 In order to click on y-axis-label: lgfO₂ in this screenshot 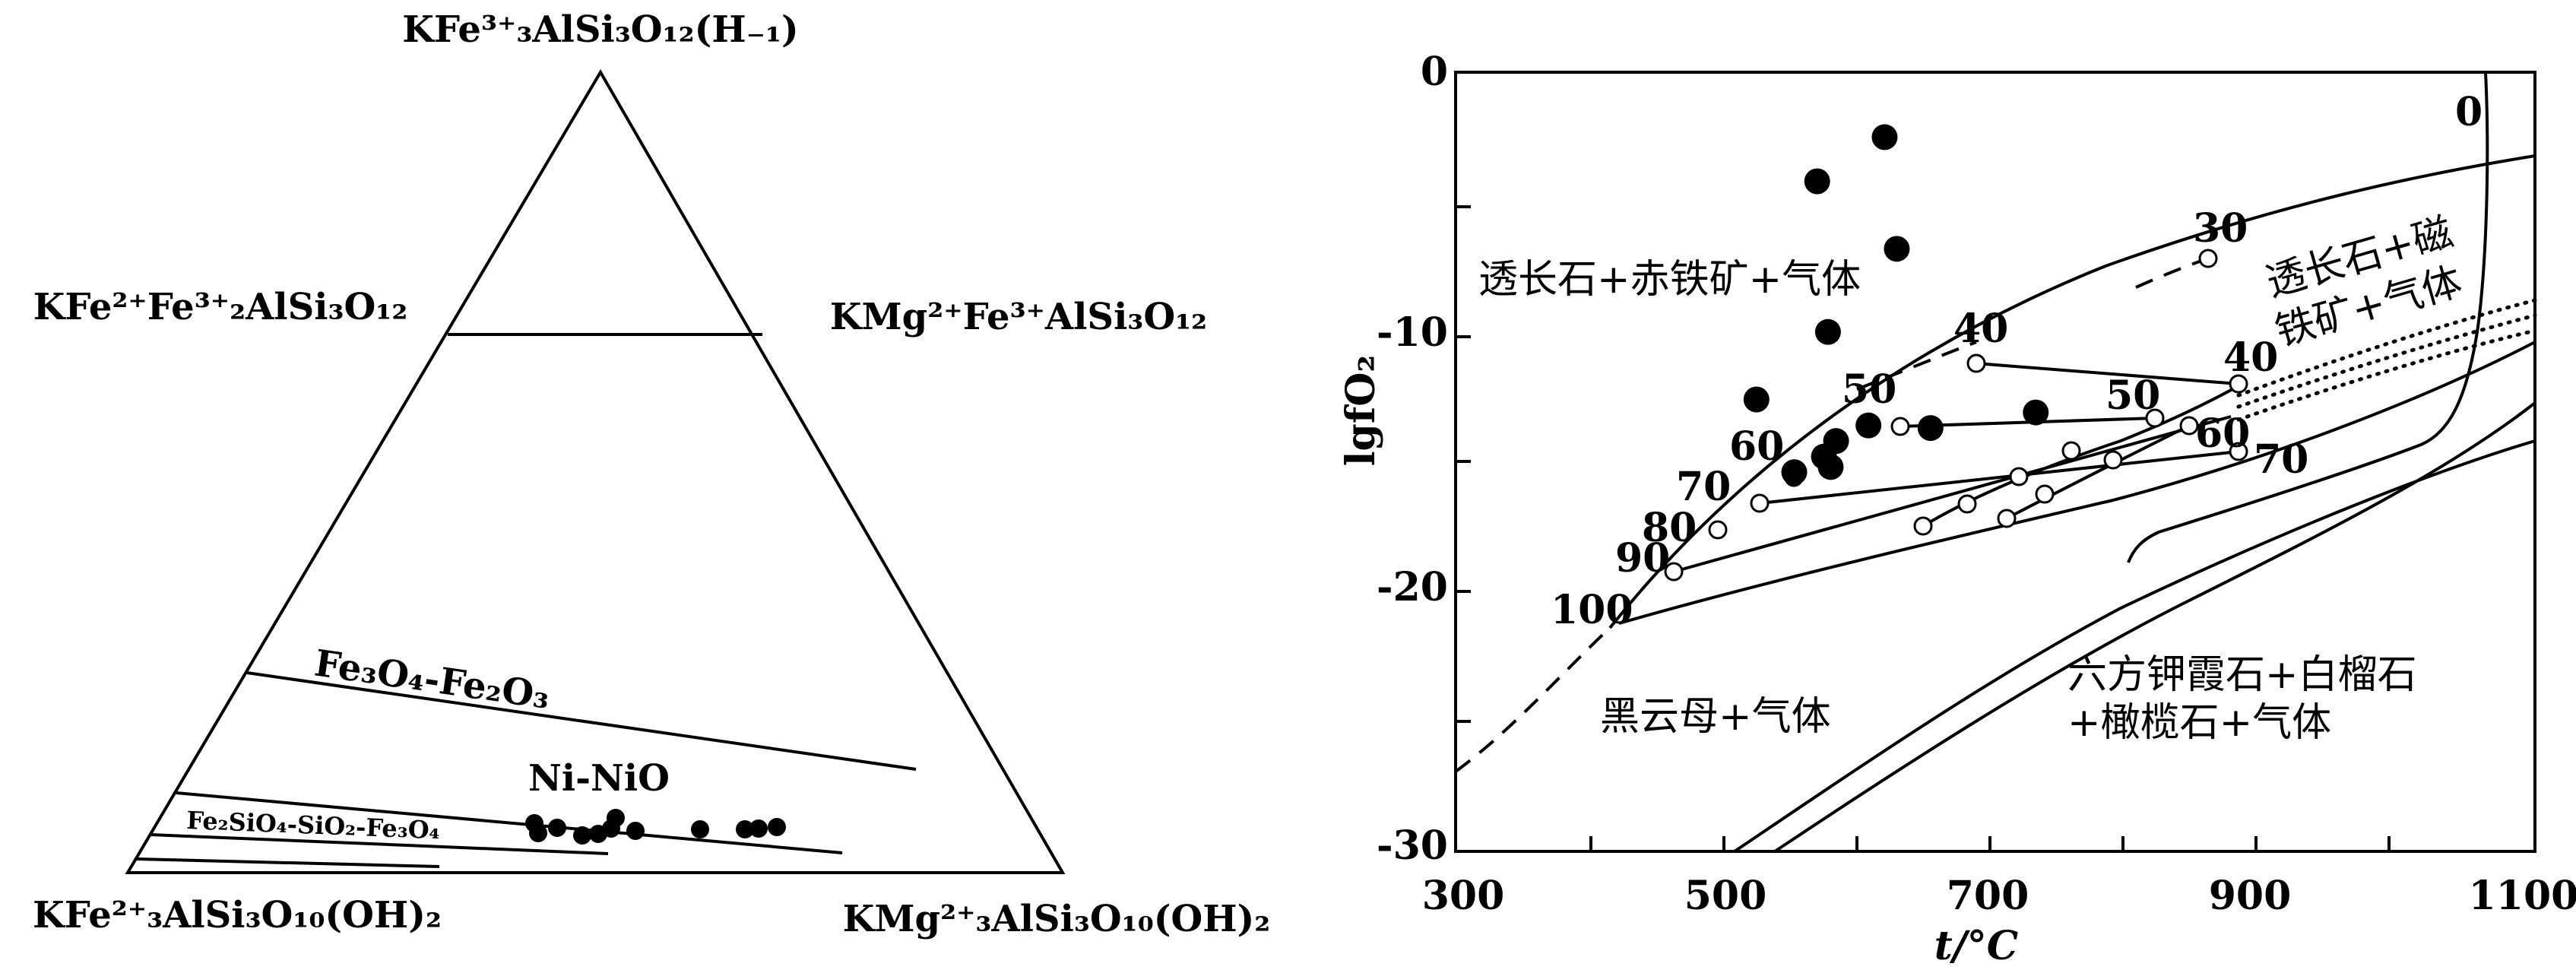, I will do `click(1361, 411)`.